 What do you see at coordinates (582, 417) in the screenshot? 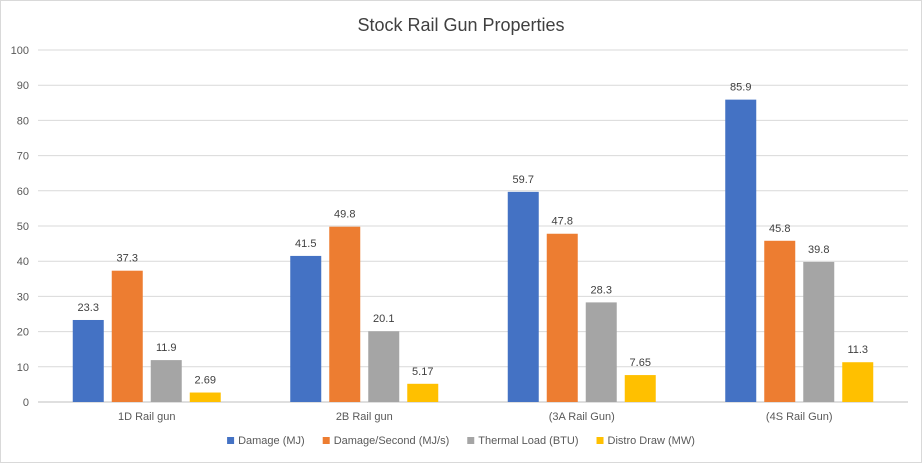
I see `x-tick-label: (3A Rail Gun)` at bounding box center [582, 417].